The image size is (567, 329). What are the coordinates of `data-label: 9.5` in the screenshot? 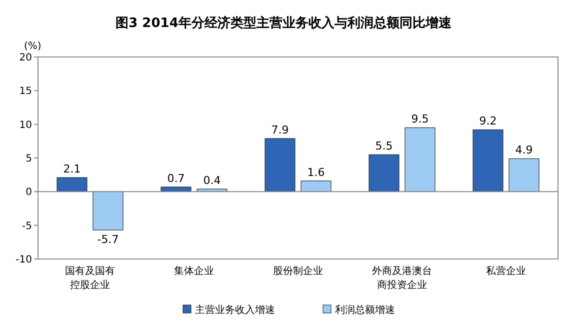 It's located at (420, 119).